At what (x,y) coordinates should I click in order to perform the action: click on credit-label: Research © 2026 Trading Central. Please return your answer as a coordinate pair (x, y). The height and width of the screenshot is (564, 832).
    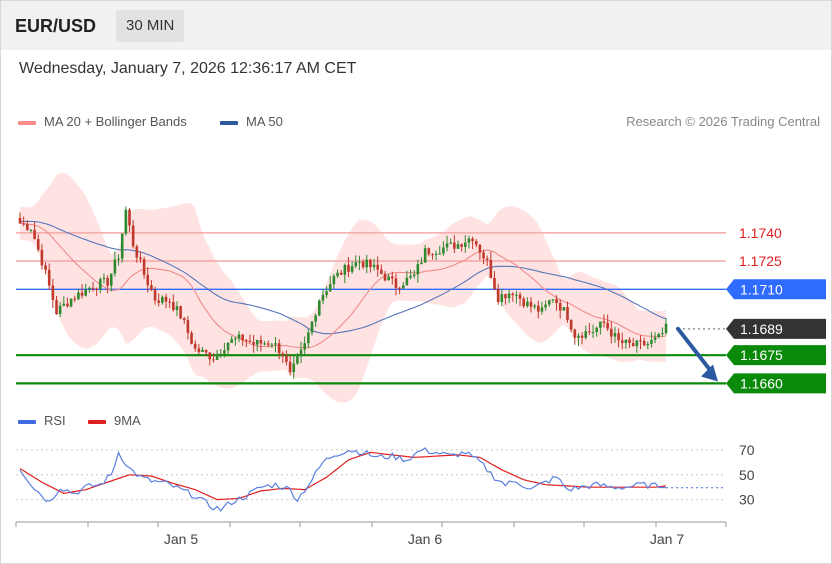
    Looking at the image, I should click on (723, 121).